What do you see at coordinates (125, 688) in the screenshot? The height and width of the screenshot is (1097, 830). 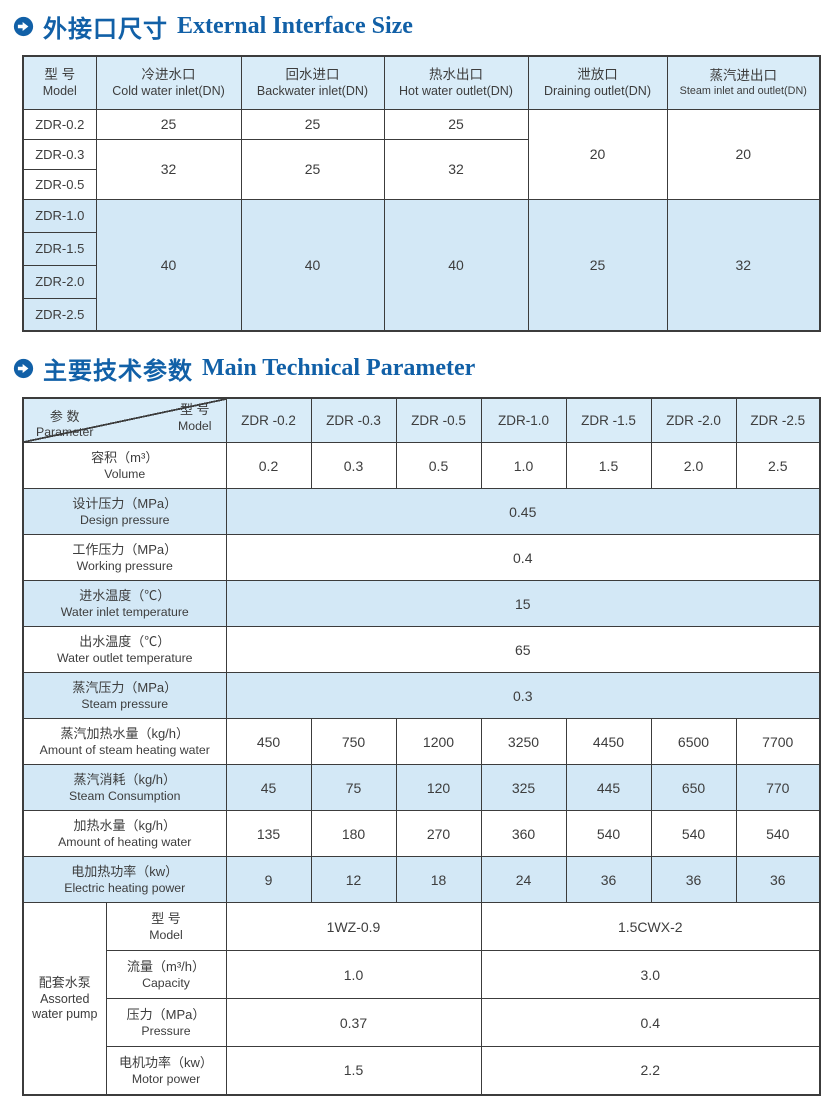 I see `param-label-zh: 蒸汽压力（MPa）` at bounding box center [125, 688].